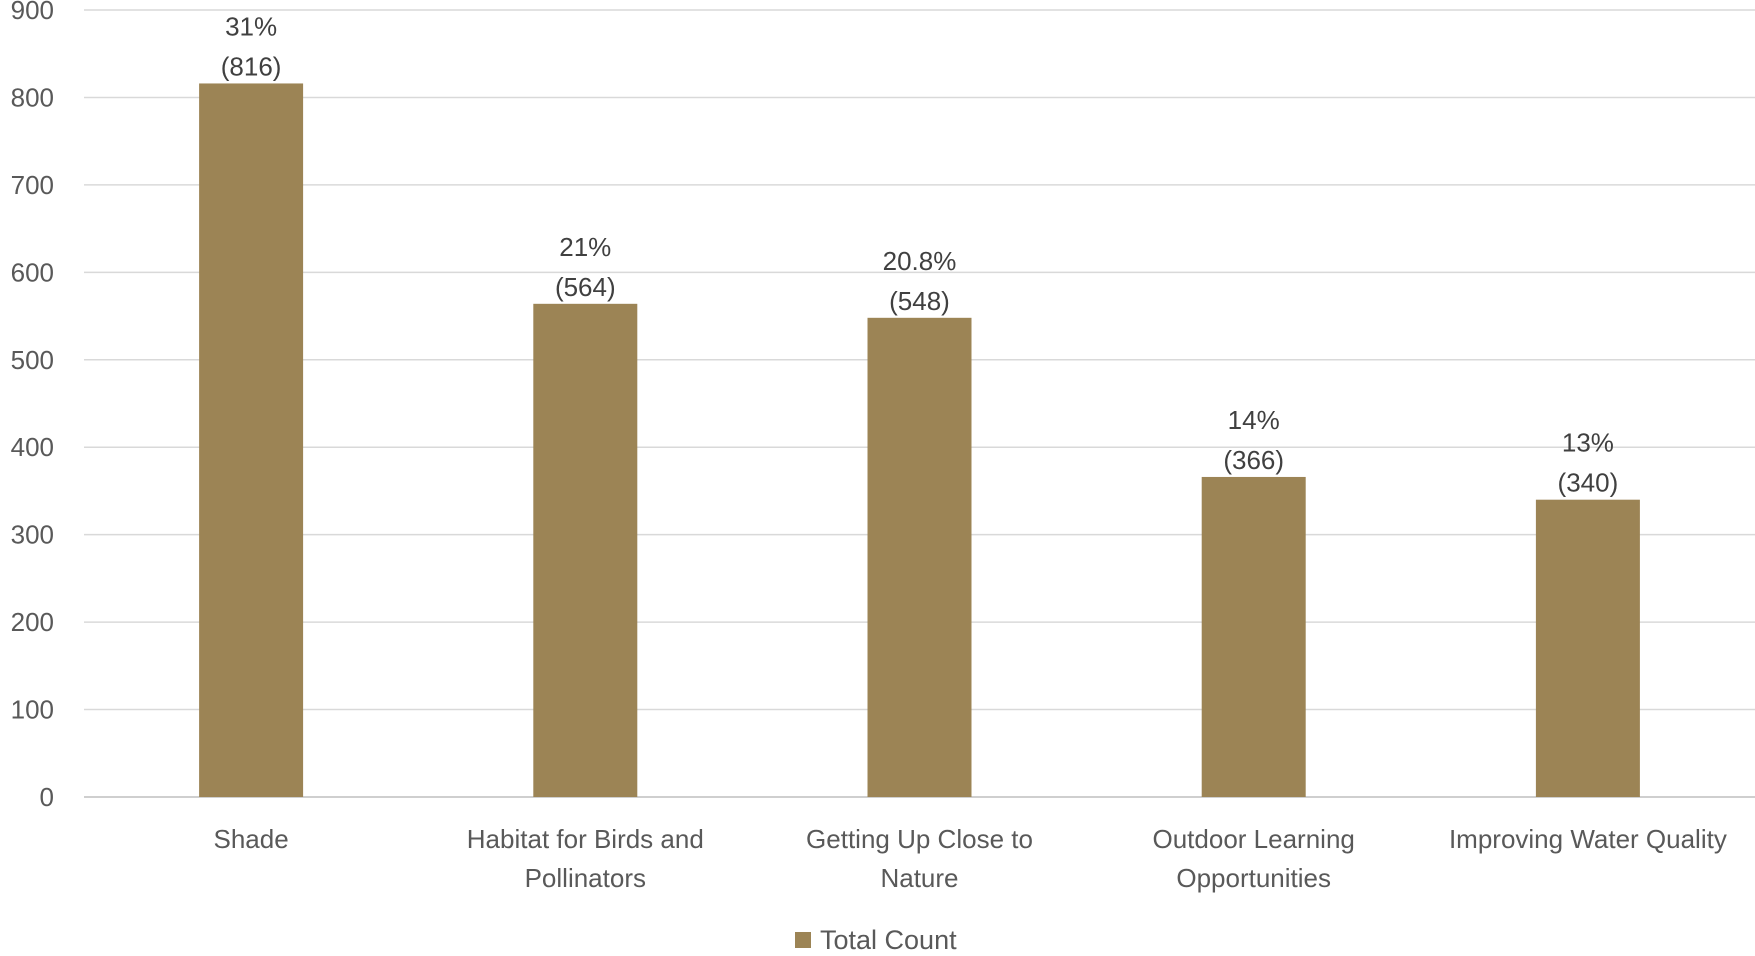  Describe the element at coordinates (32, 97) in the screenshot. I see `y-tick-label: 800` at that location.